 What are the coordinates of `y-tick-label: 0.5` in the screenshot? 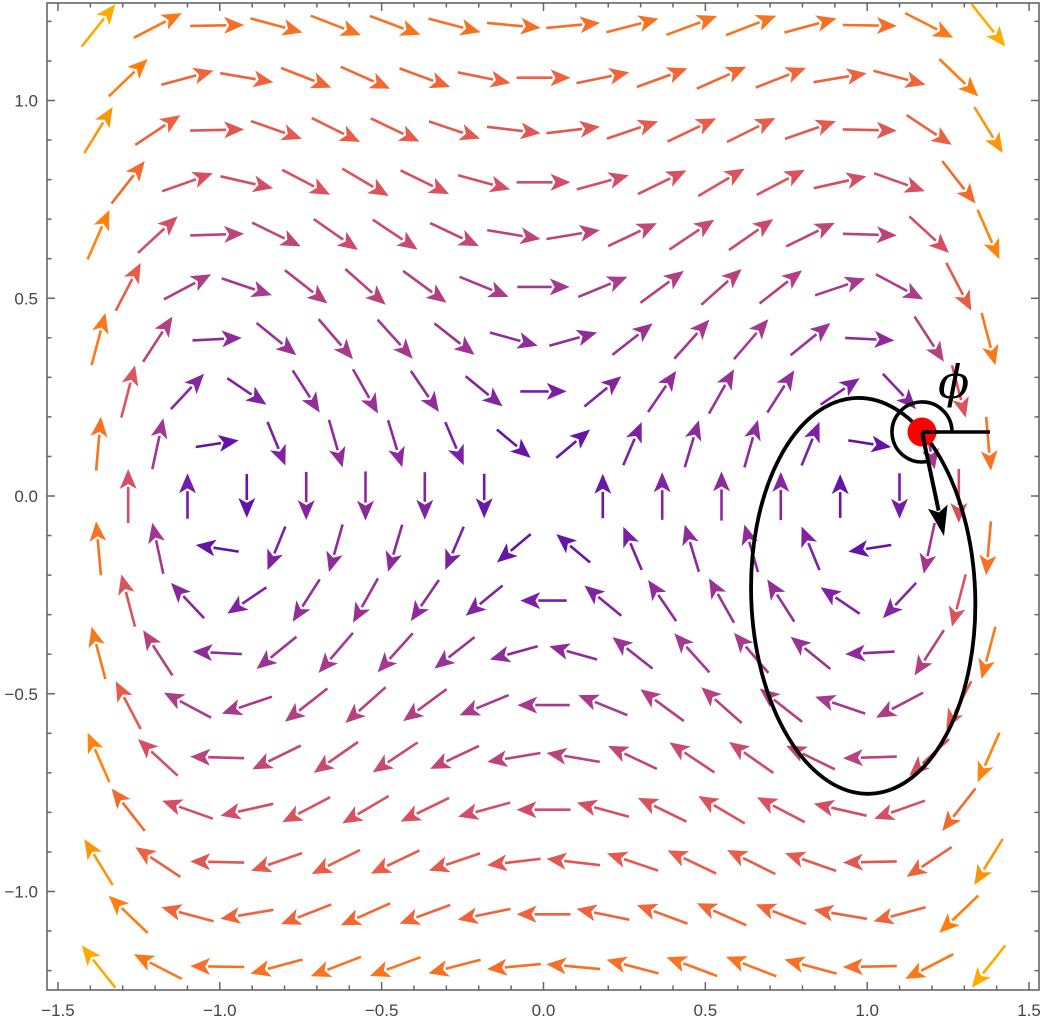 It's located at (26, 298).